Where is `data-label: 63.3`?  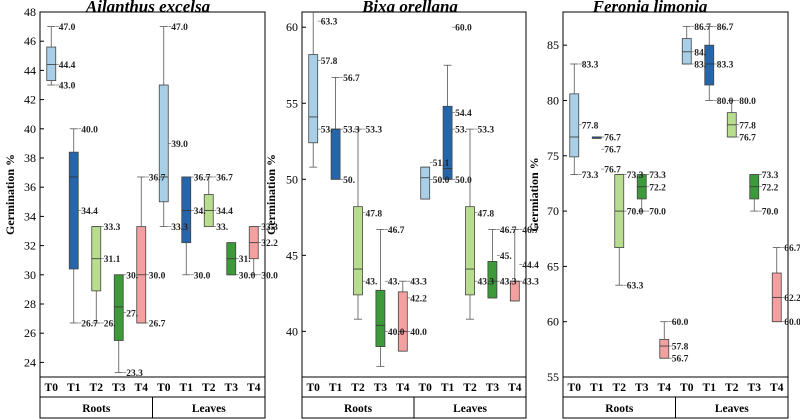 data-label: 63.3 is located at coordinates (635, 287).